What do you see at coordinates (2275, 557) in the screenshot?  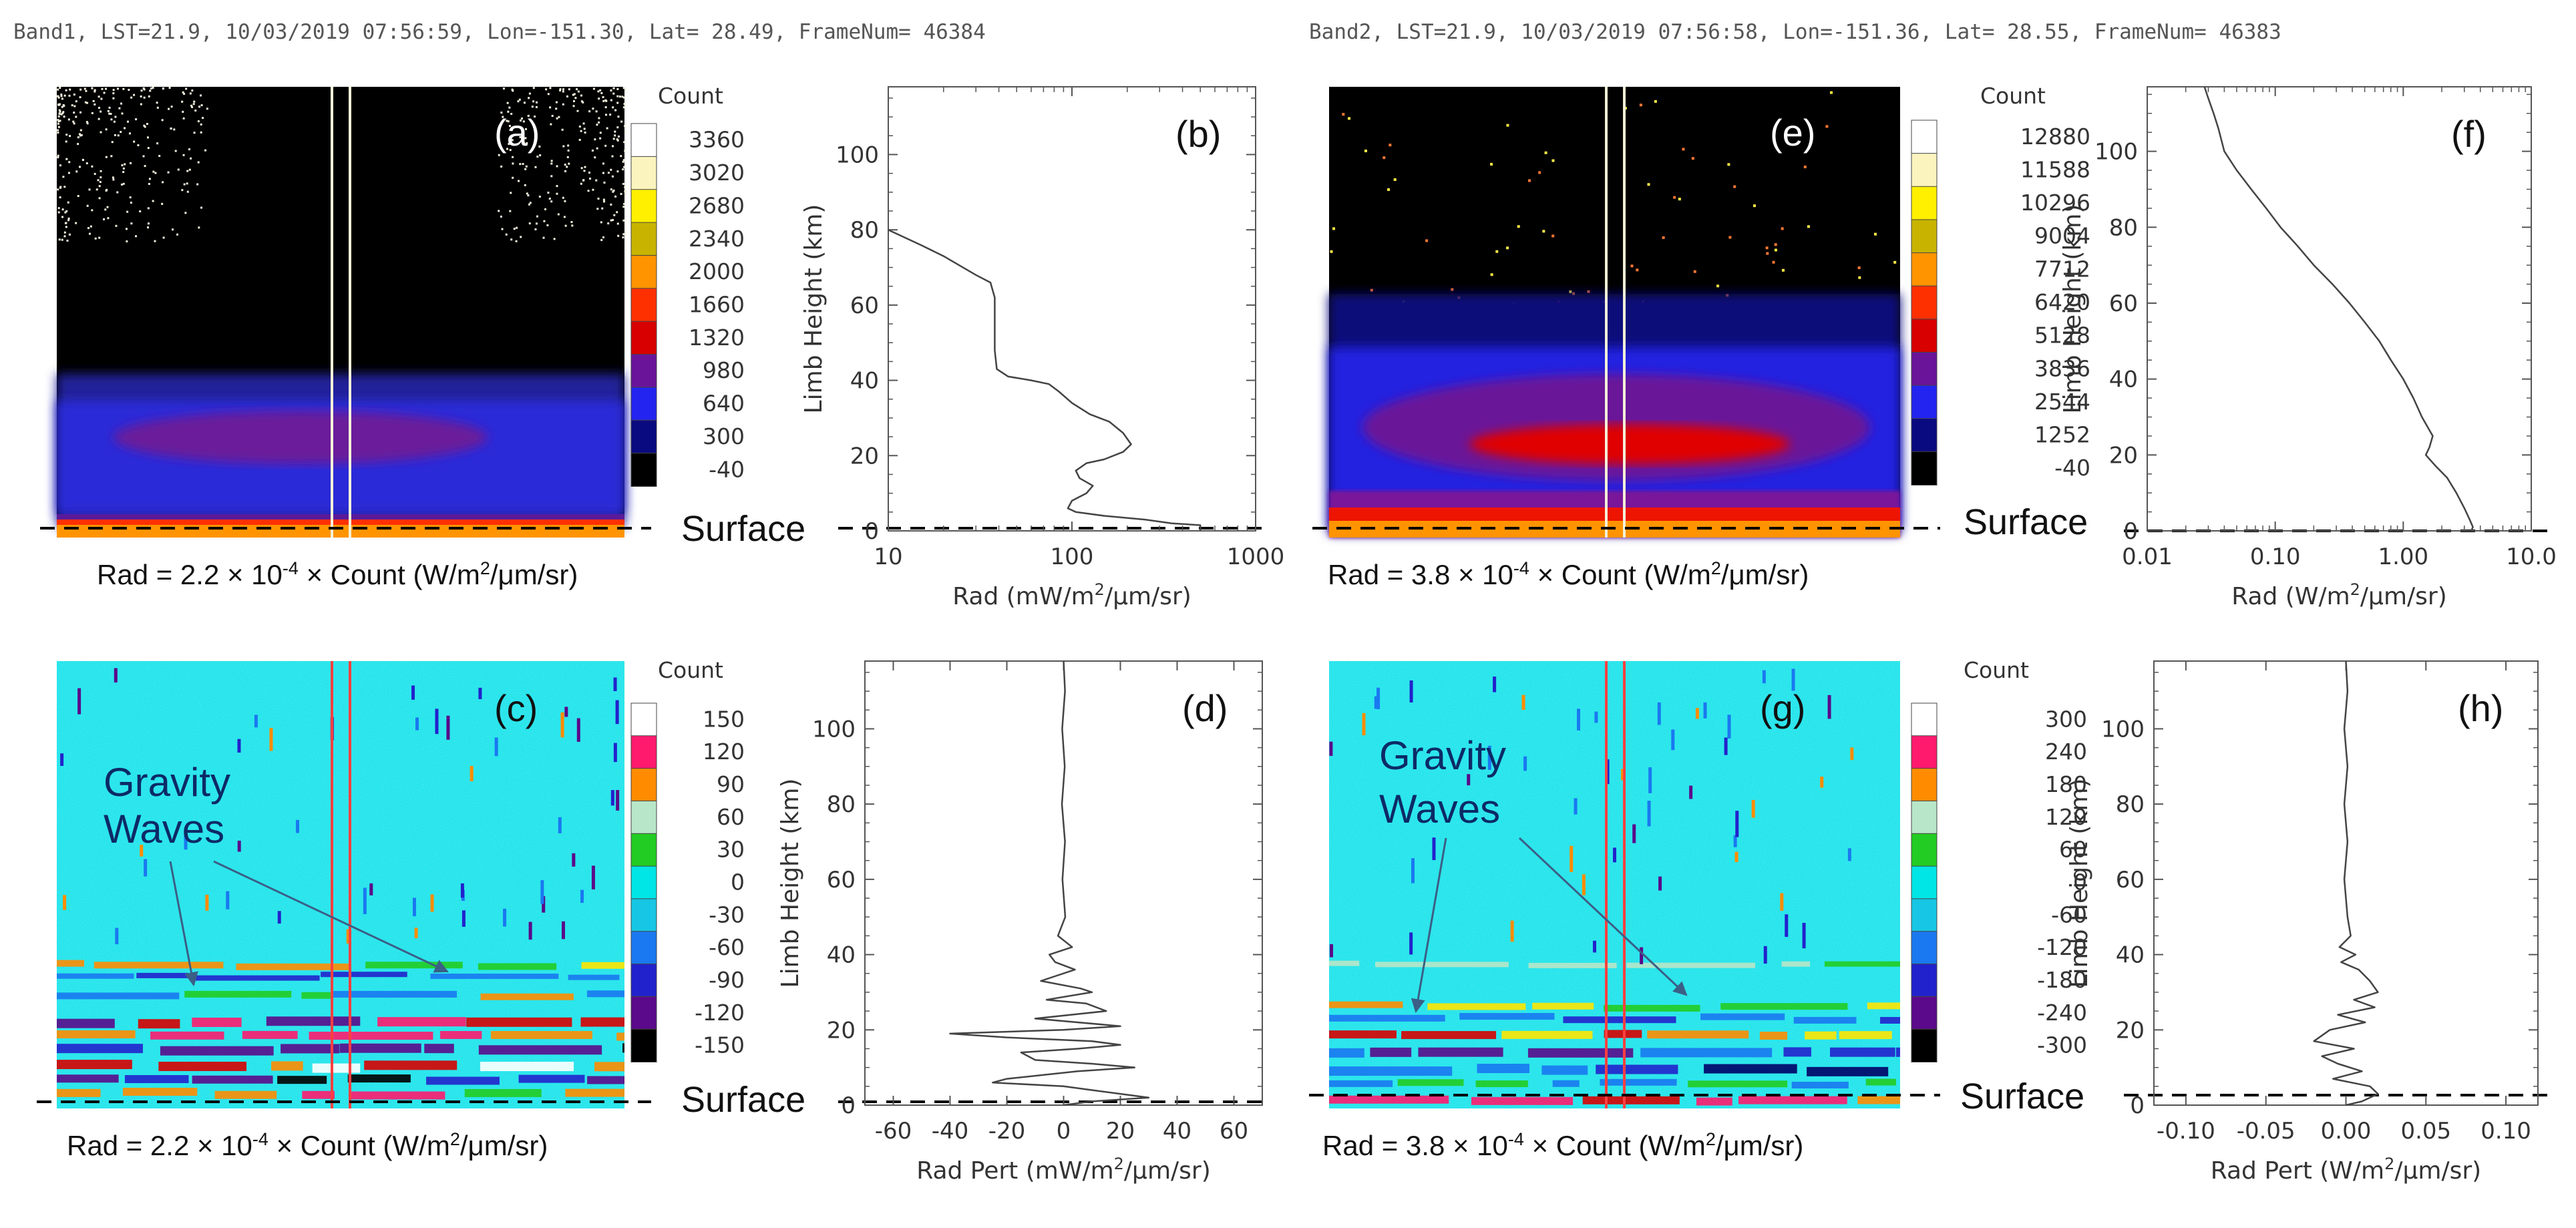 I see `x-tick-label: 0.10` at bounding box center [2275, 557].